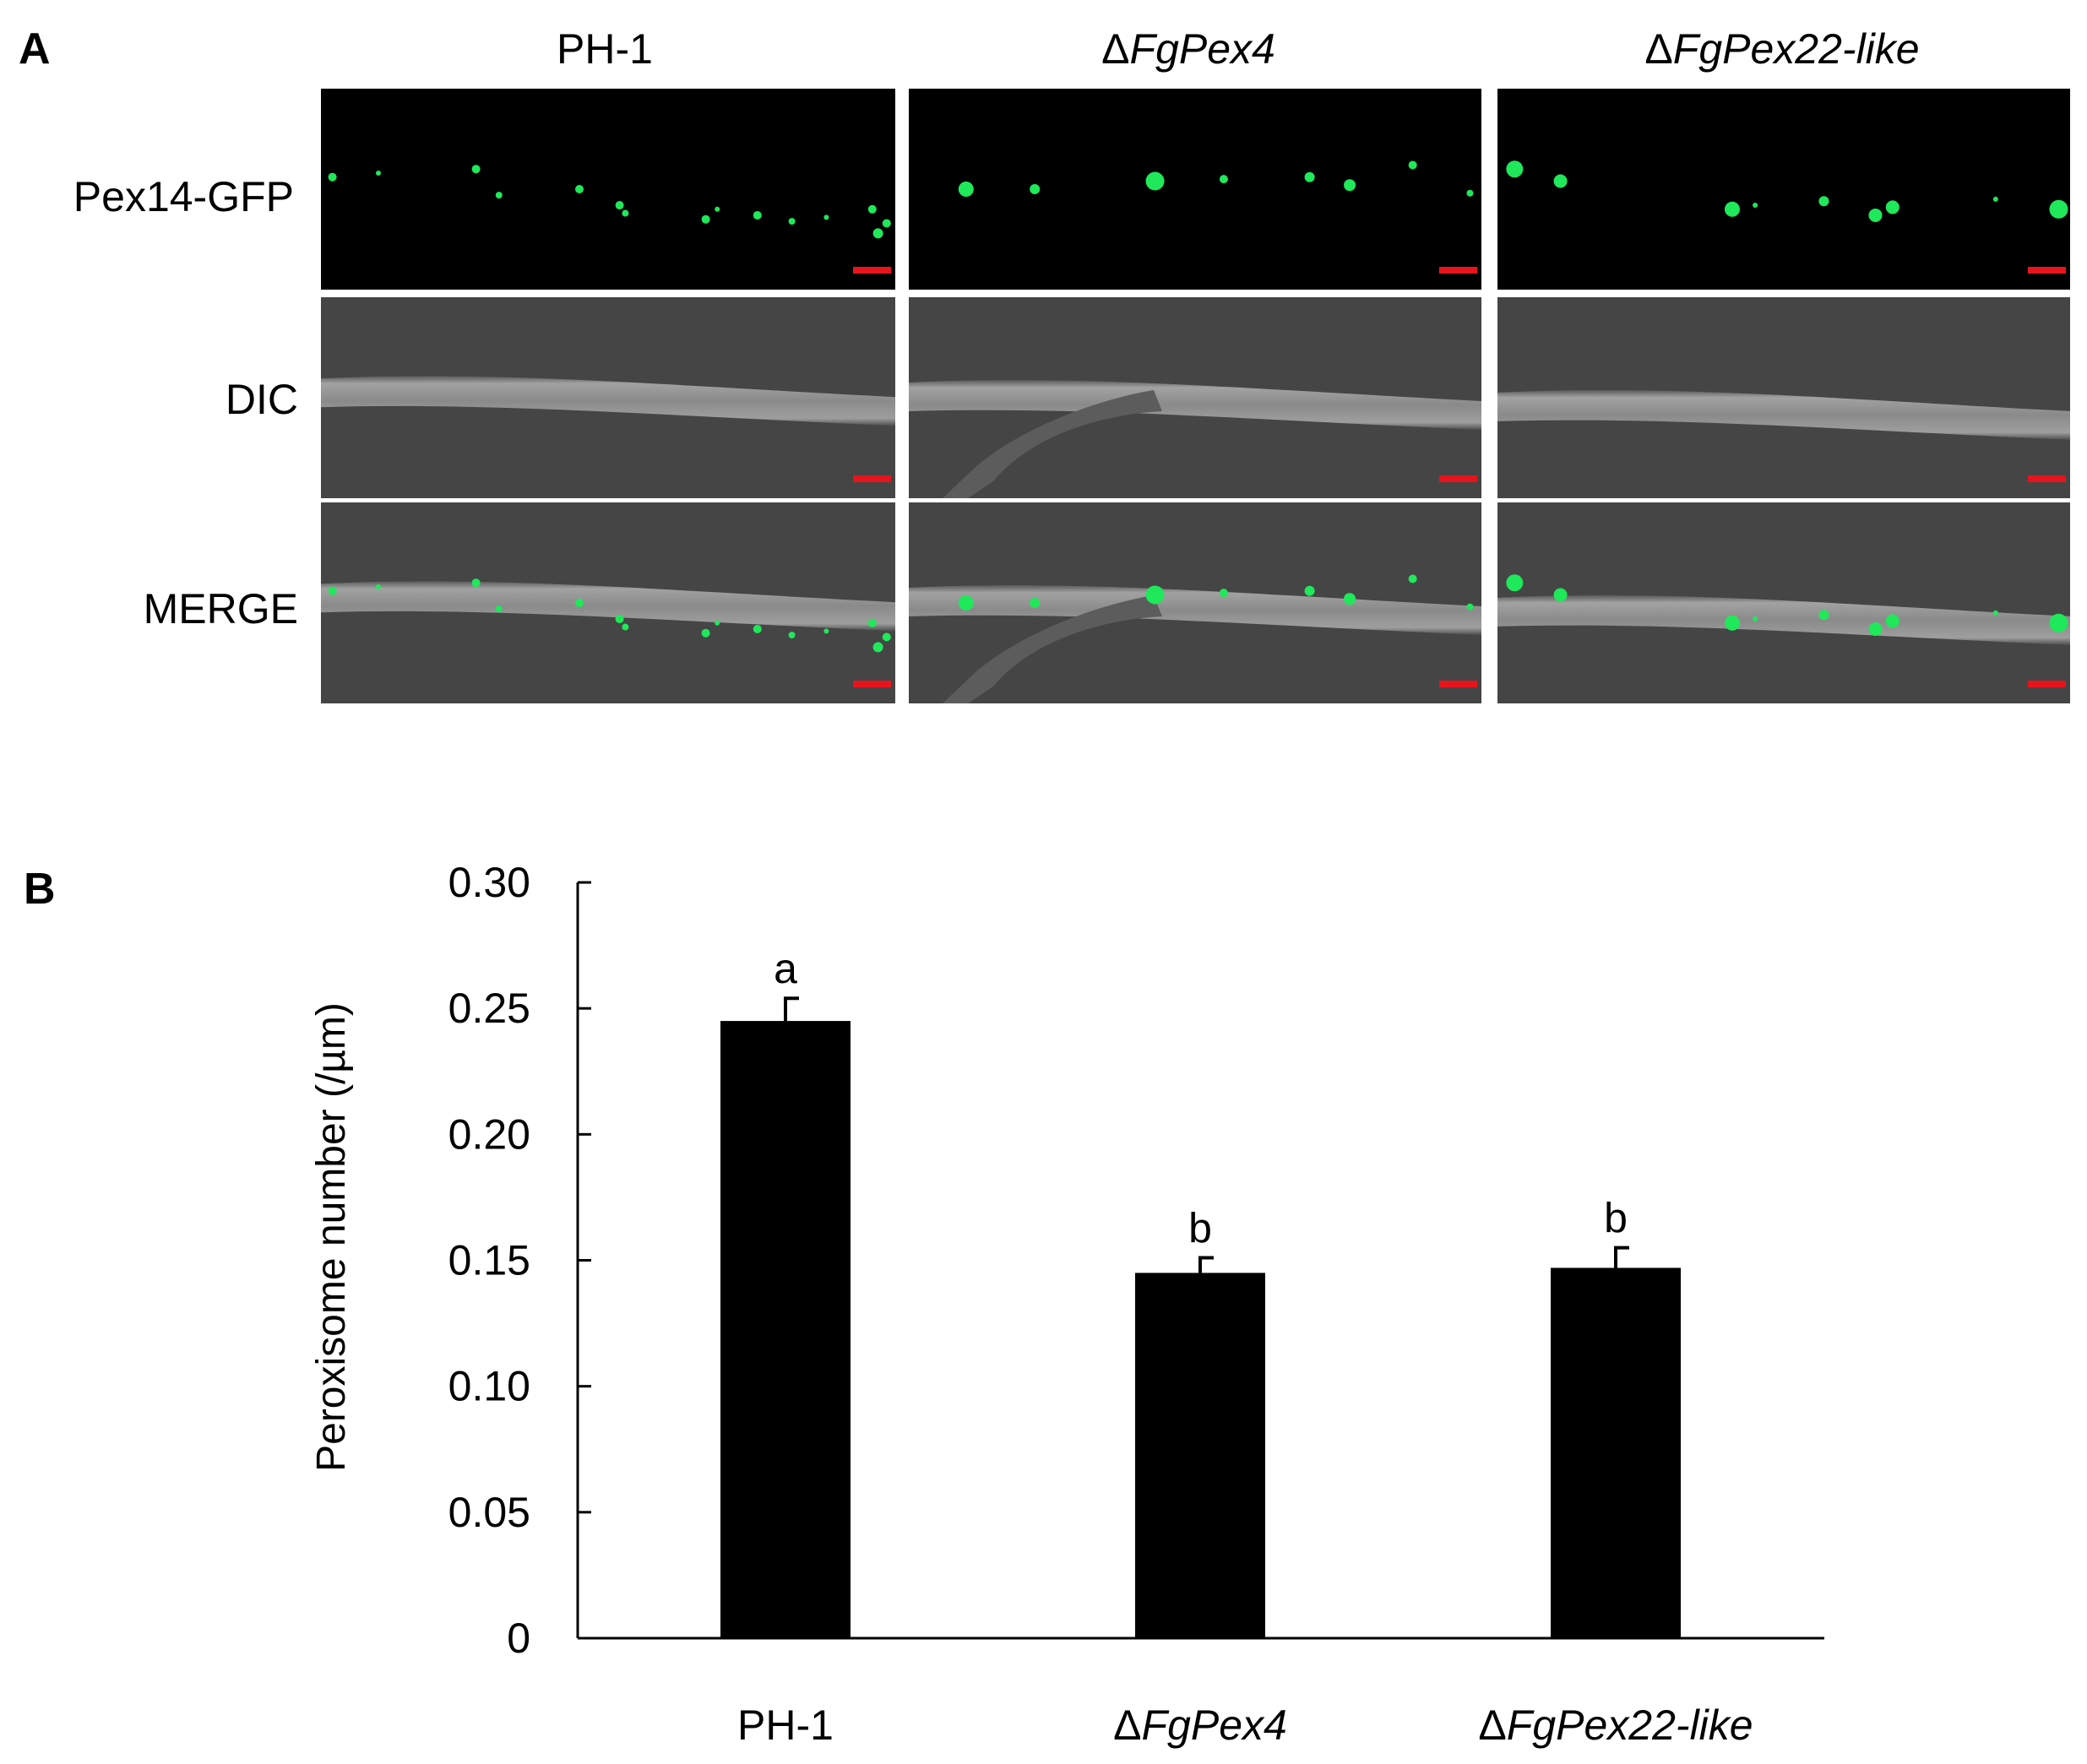 This screenshot has width=2087, height=1764. Describe the element at coordinates (183, 196) in the screenshot. I see `row-label-pex14-gfp: Pex14-GFP` at that location.